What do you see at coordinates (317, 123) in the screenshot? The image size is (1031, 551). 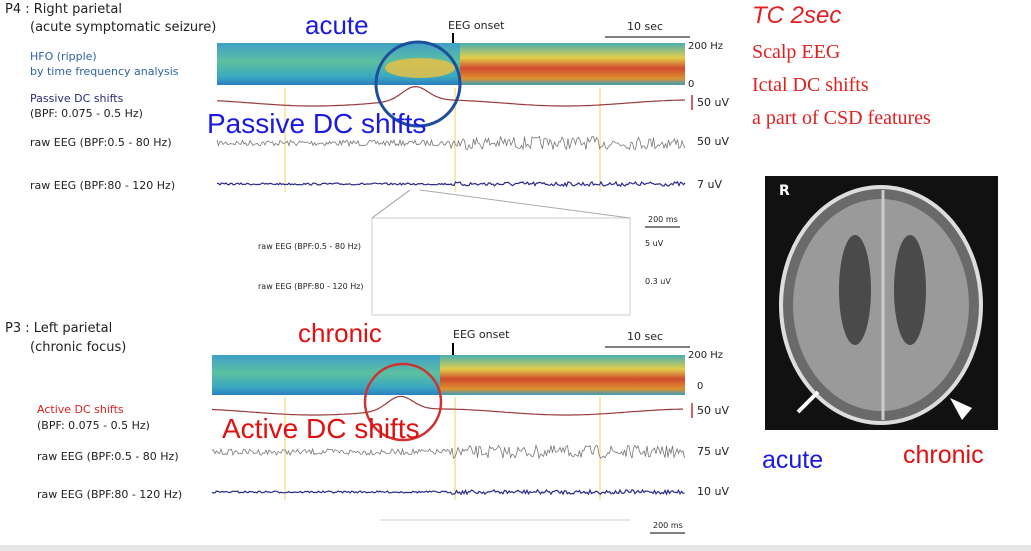 I see `overlay: Passive DC shifts` at bounding box center [317, 123].